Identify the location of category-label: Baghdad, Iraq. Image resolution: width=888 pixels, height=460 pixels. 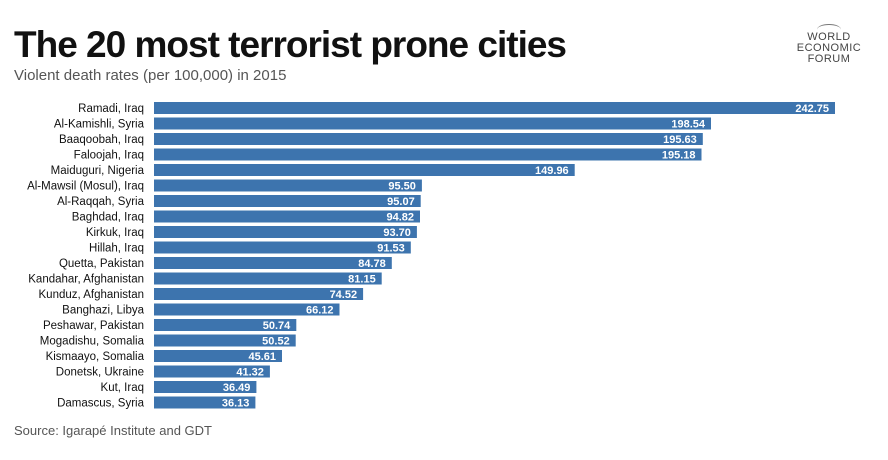
(108, 218).